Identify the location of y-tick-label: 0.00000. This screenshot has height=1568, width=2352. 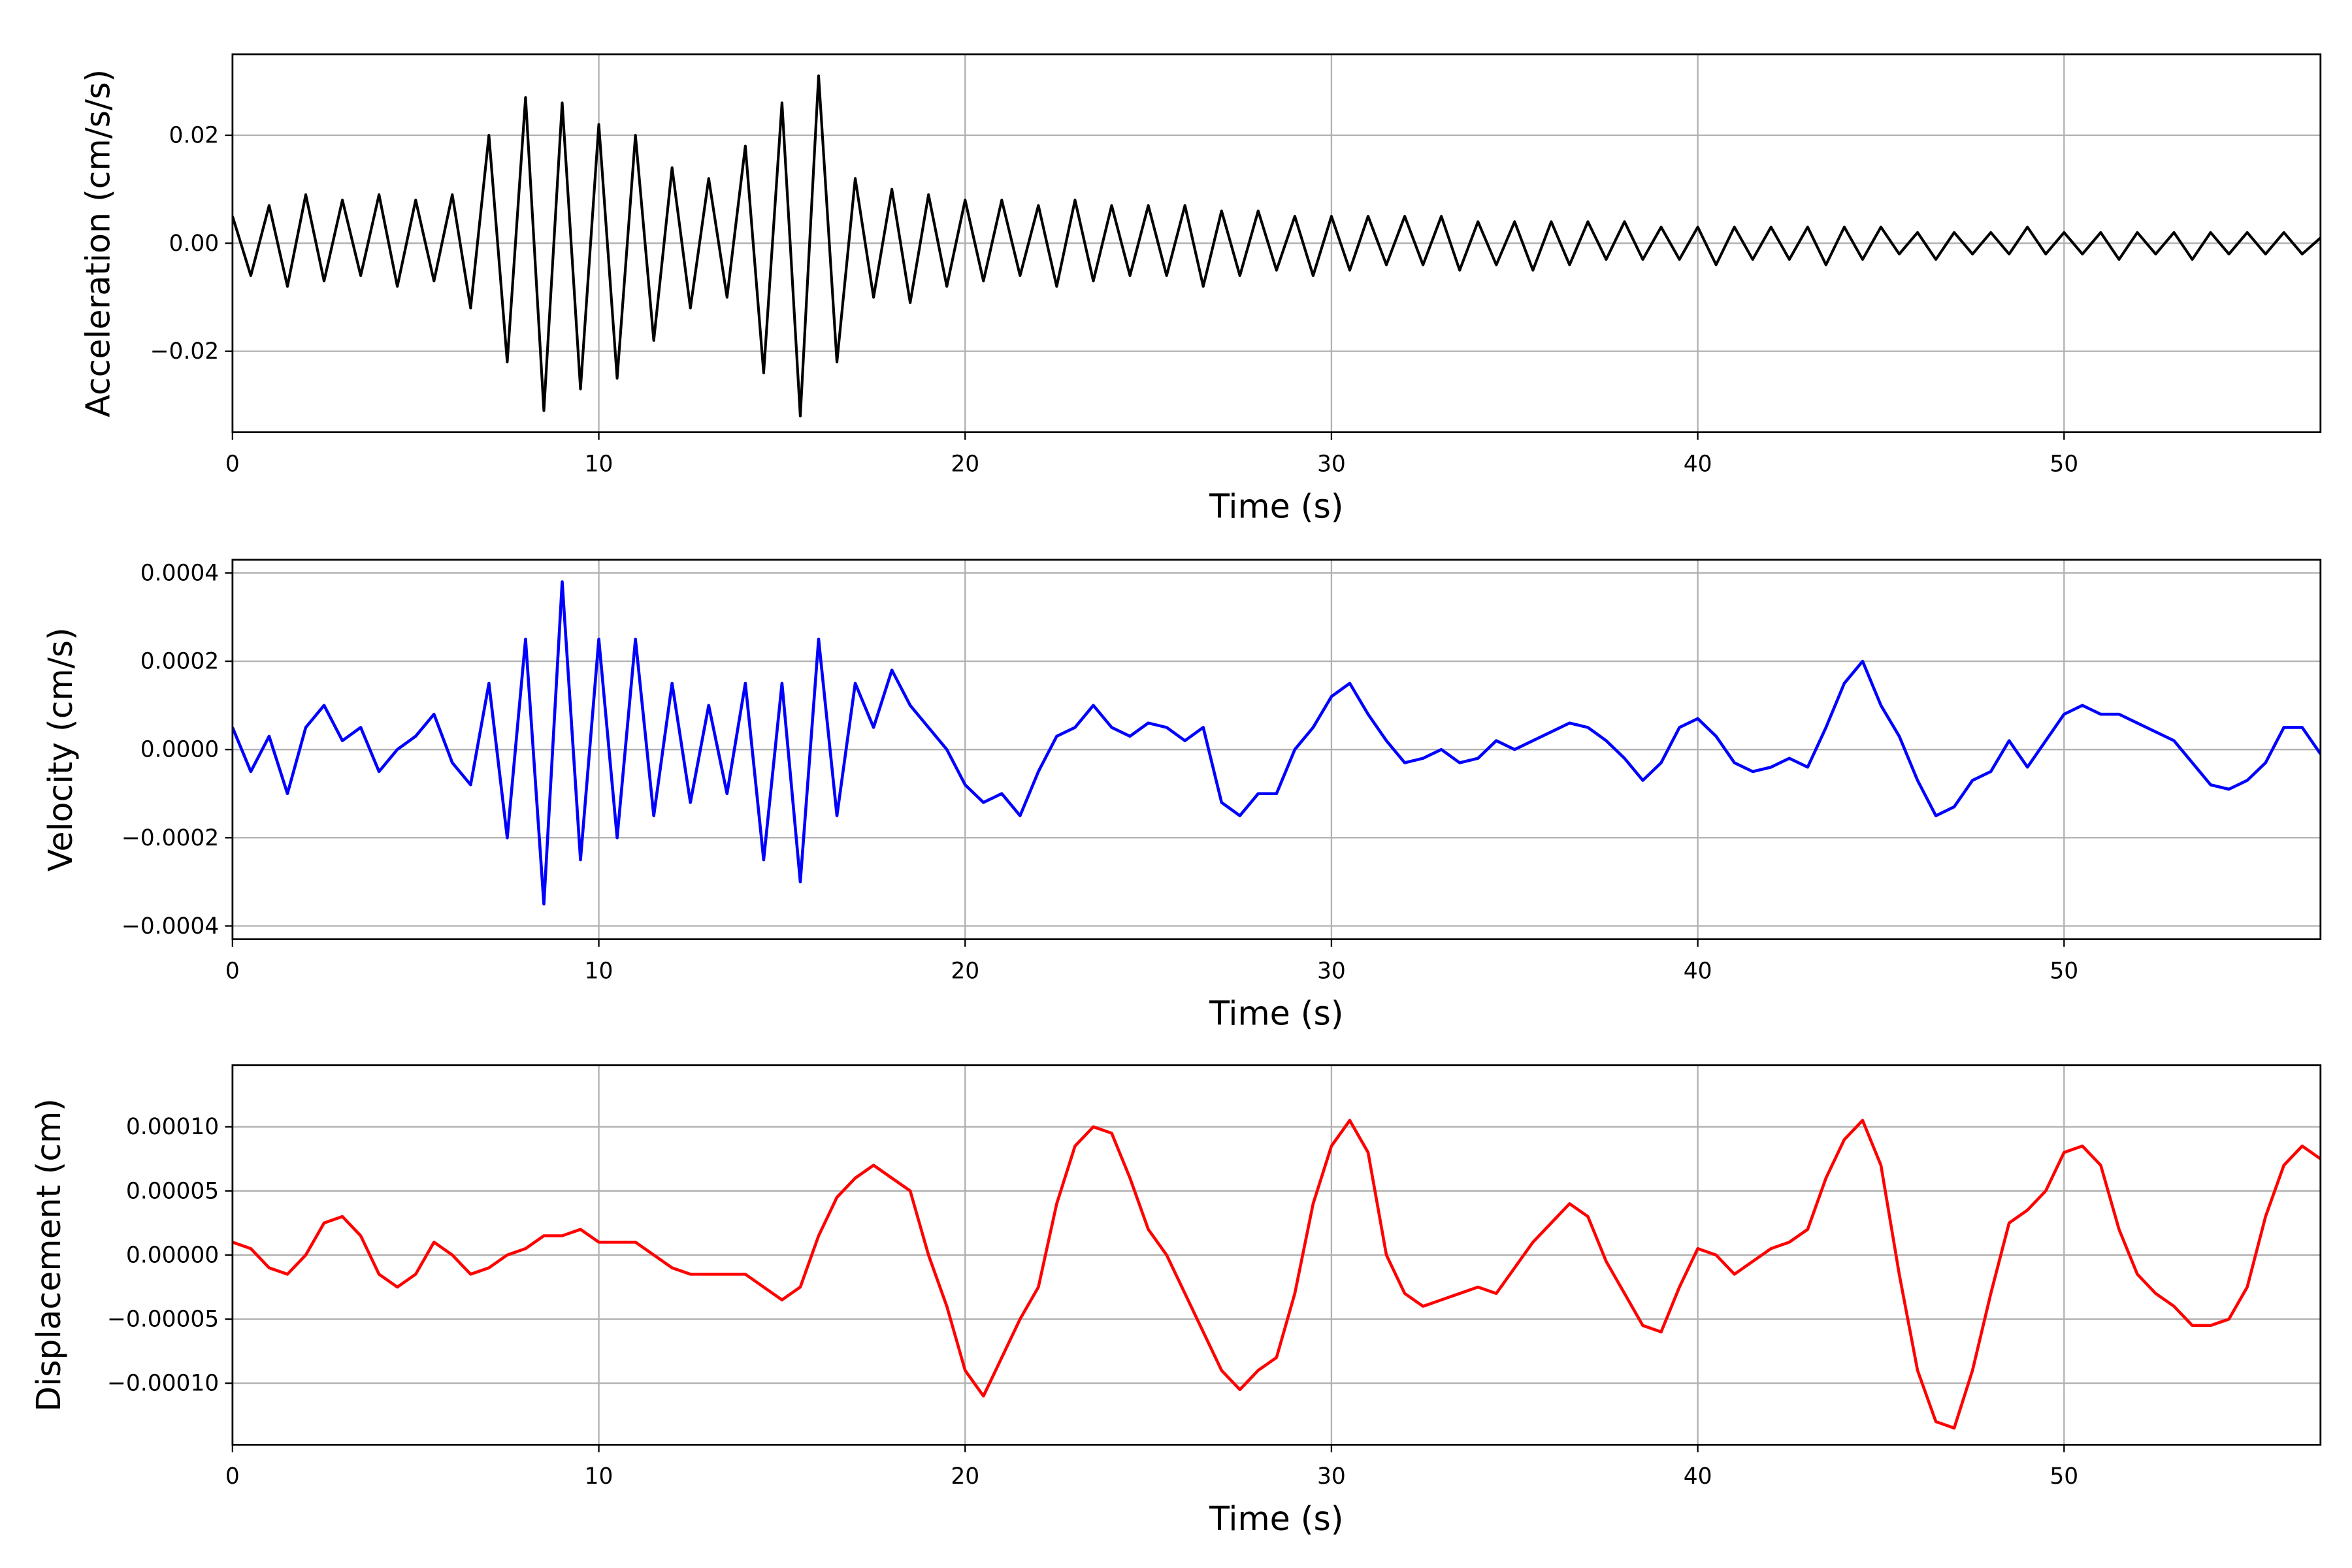
(172, 1255).